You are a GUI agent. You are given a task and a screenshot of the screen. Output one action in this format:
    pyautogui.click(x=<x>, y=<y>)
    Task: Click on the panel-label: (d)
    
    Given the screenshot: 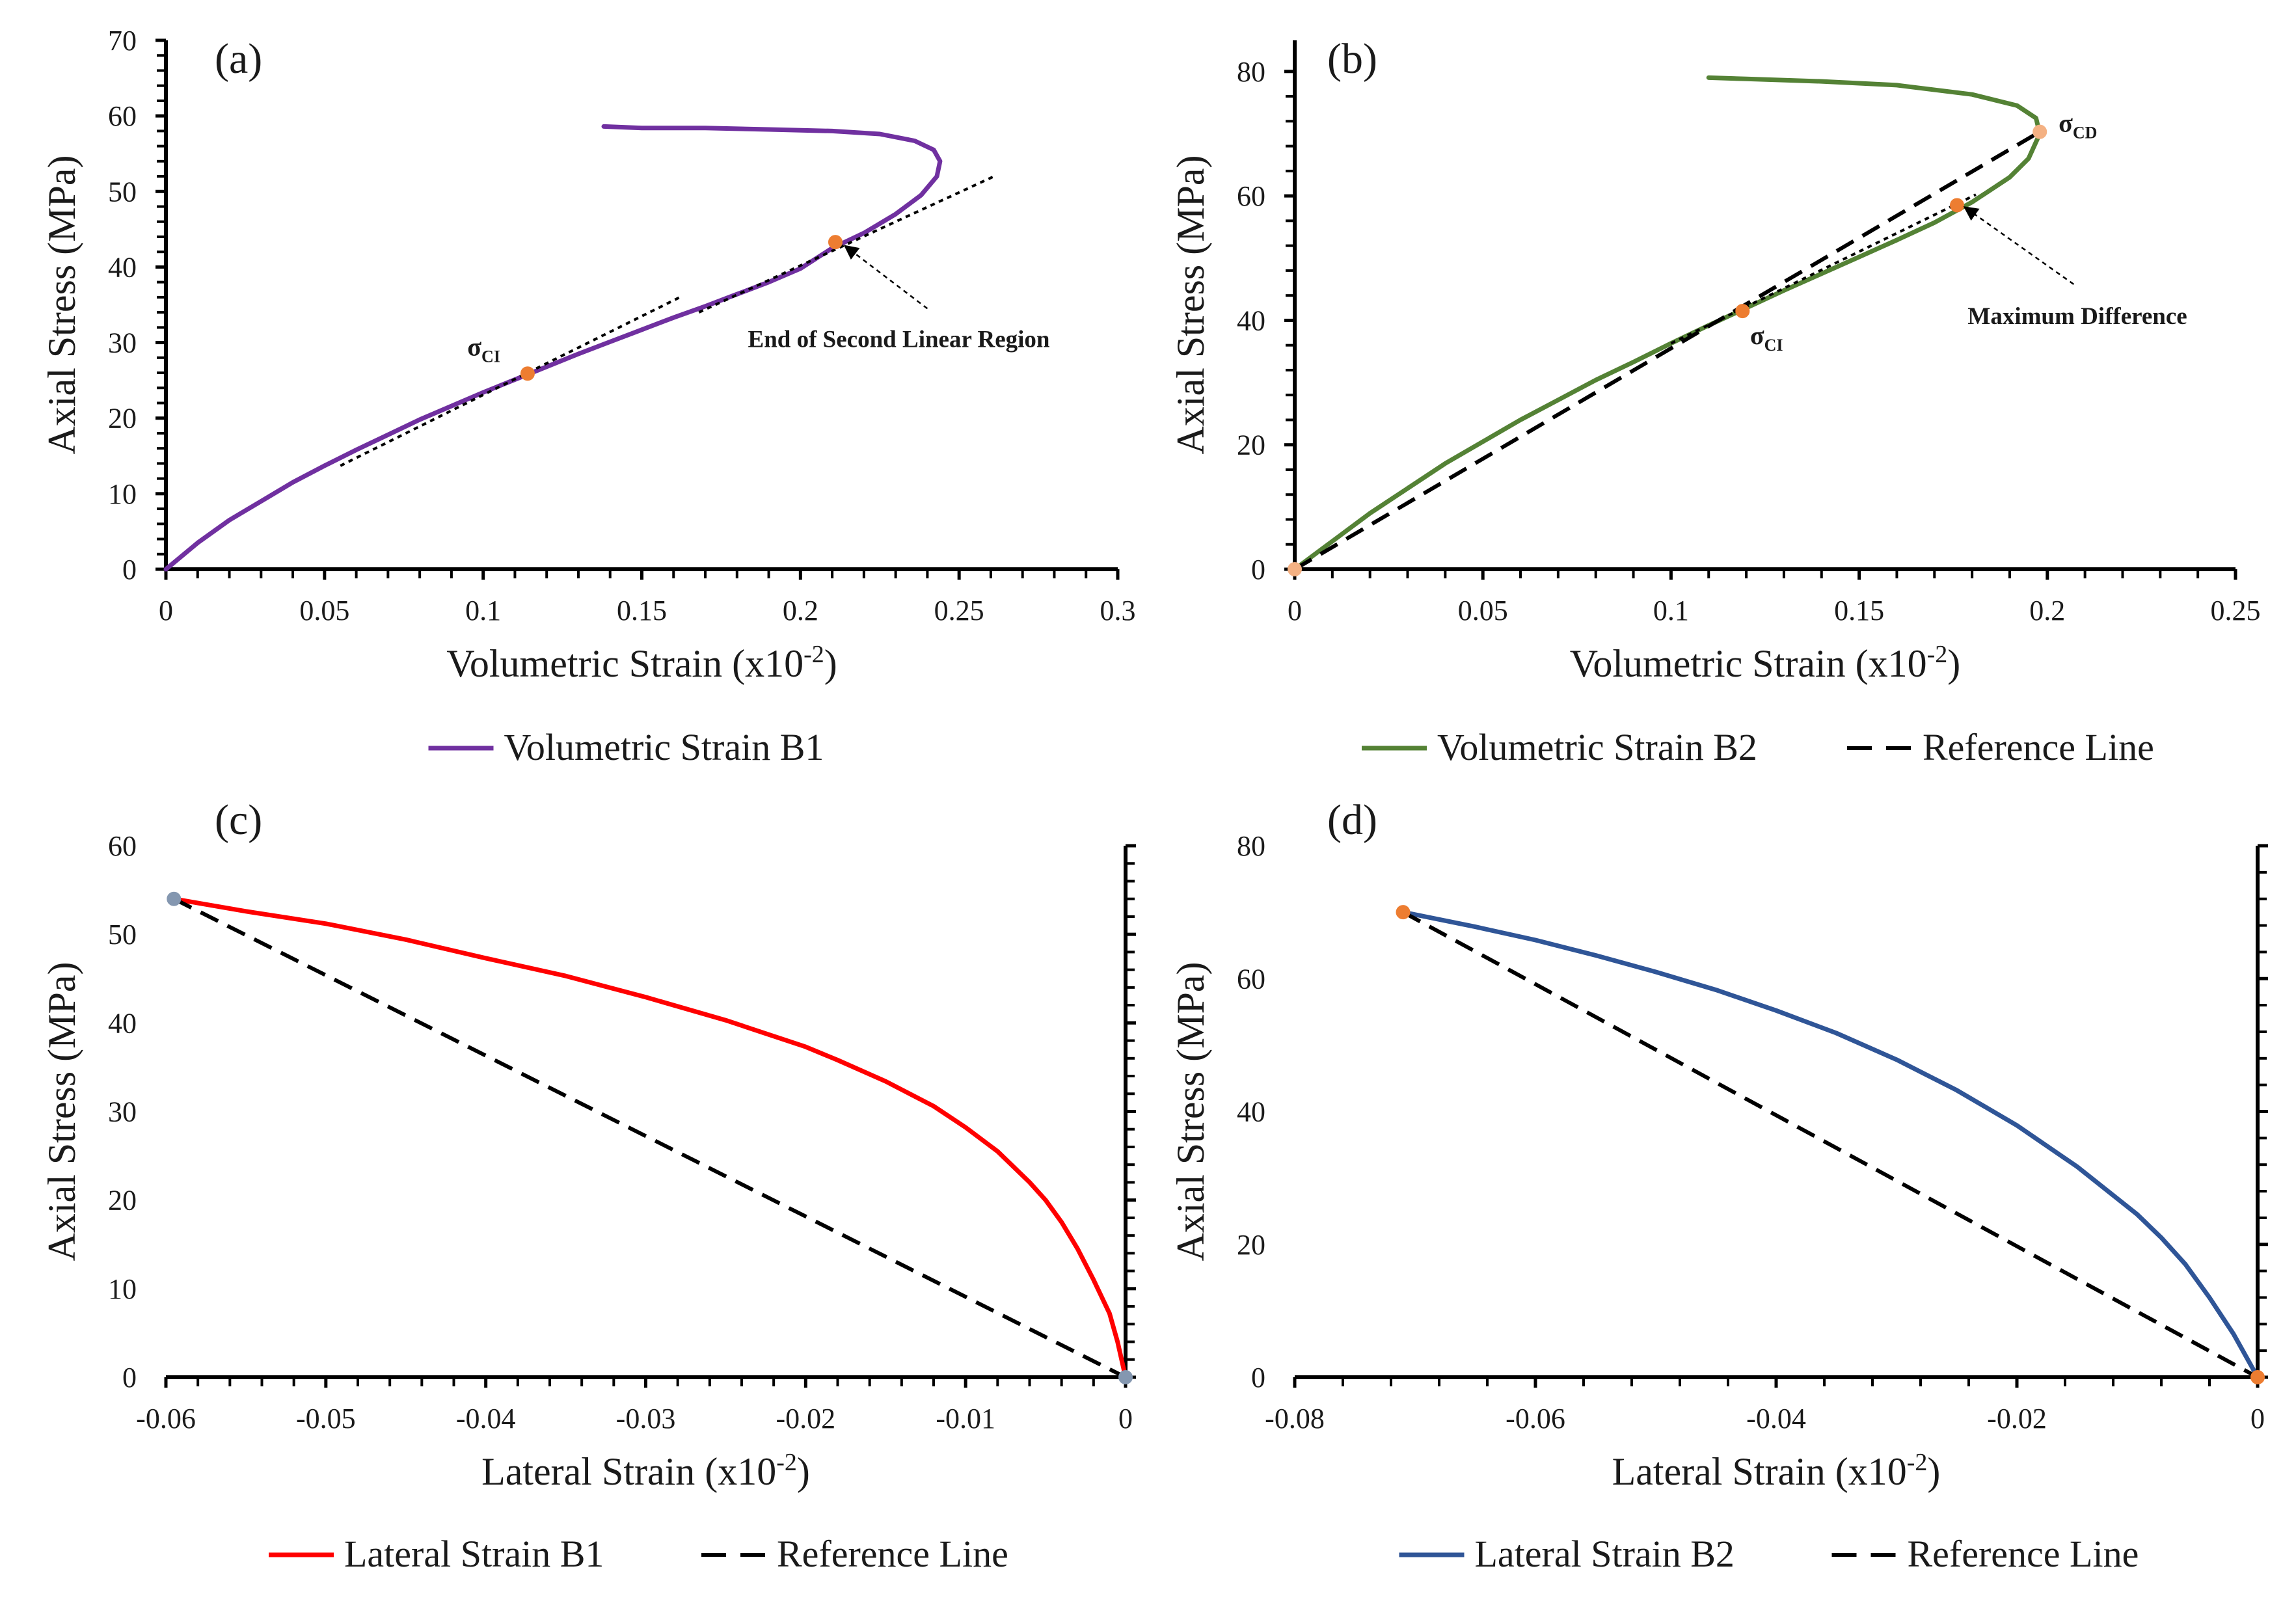 What is the action you would take?
    pyautogui.click(x=1352, y=820)
    